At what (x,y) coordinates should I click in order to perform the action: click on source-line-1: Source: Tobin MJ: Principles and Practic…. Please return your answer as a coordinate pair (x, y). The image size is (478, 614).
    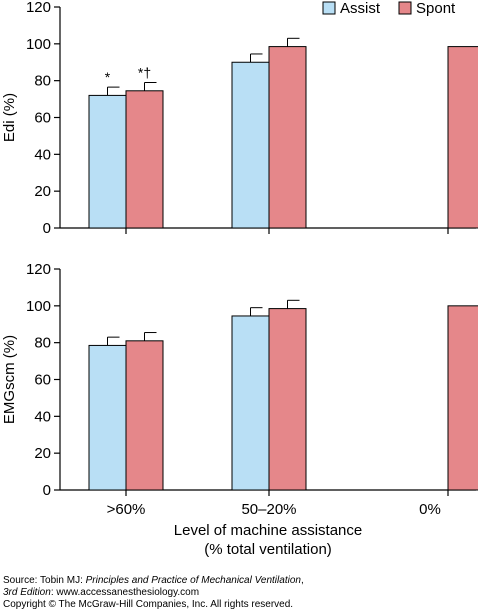
    Looking at the image, I should click on (239, 581).